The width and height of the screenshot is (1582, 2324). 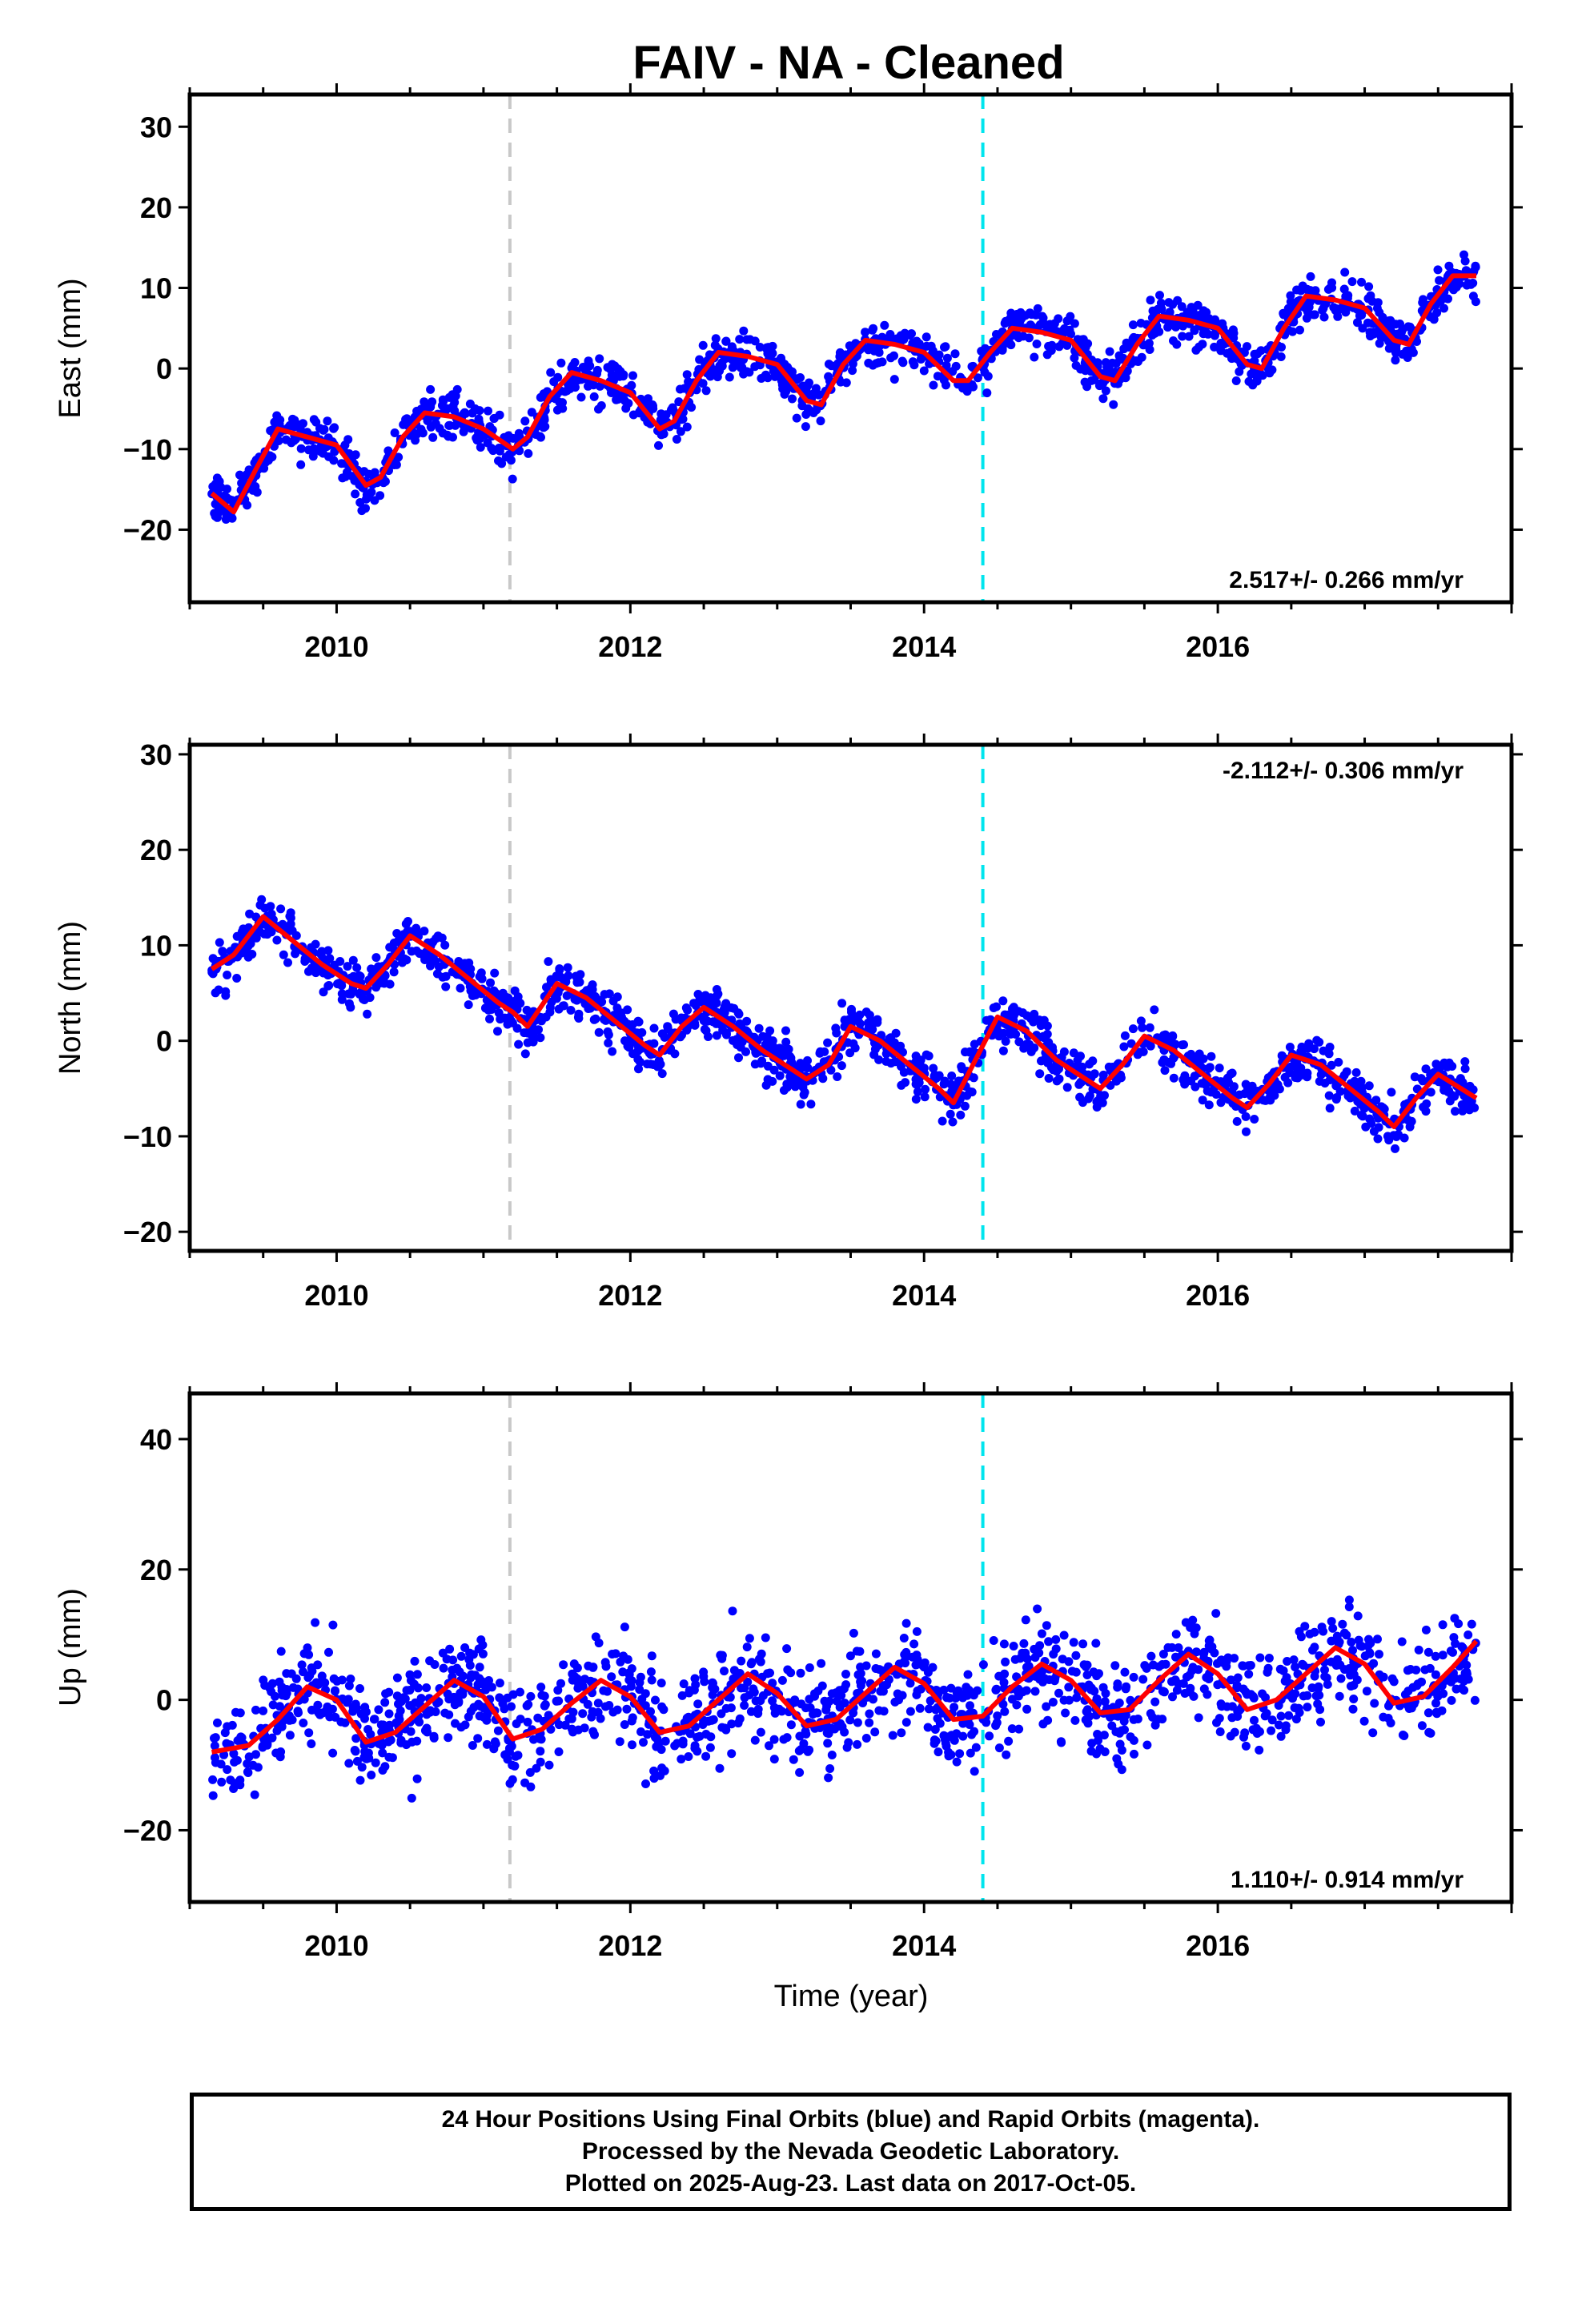 I want to click on y-tick-label: 20, so click(x=156, y=850).